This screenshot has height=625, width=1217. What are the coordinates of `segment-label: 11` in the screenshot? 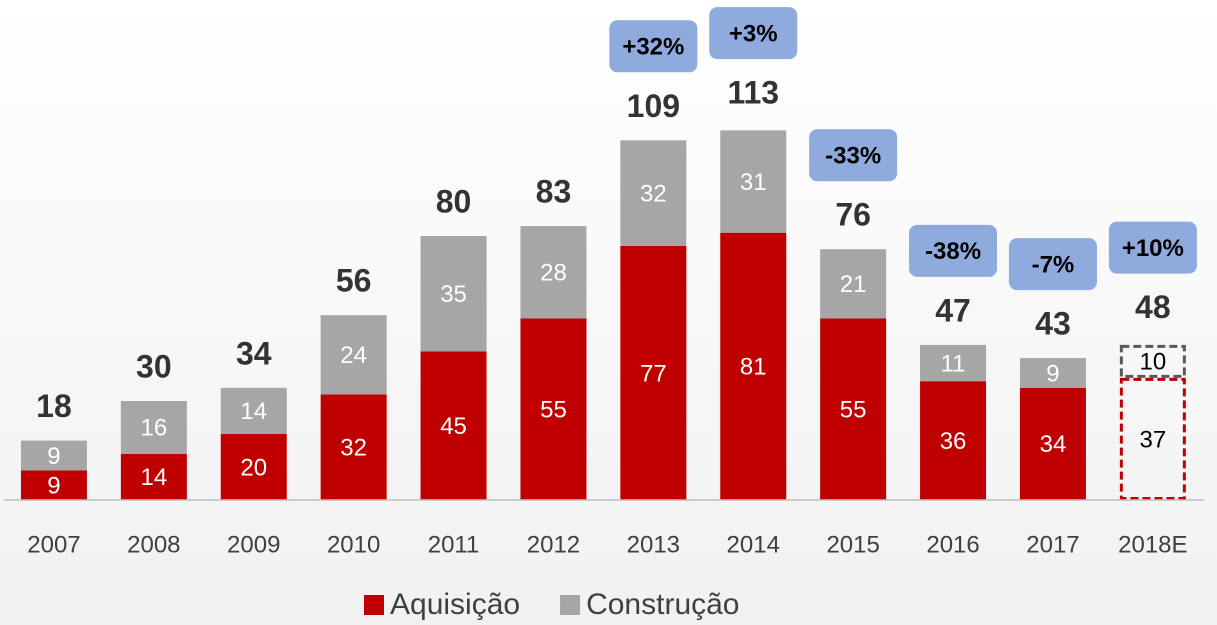 It's located at (953, 363).